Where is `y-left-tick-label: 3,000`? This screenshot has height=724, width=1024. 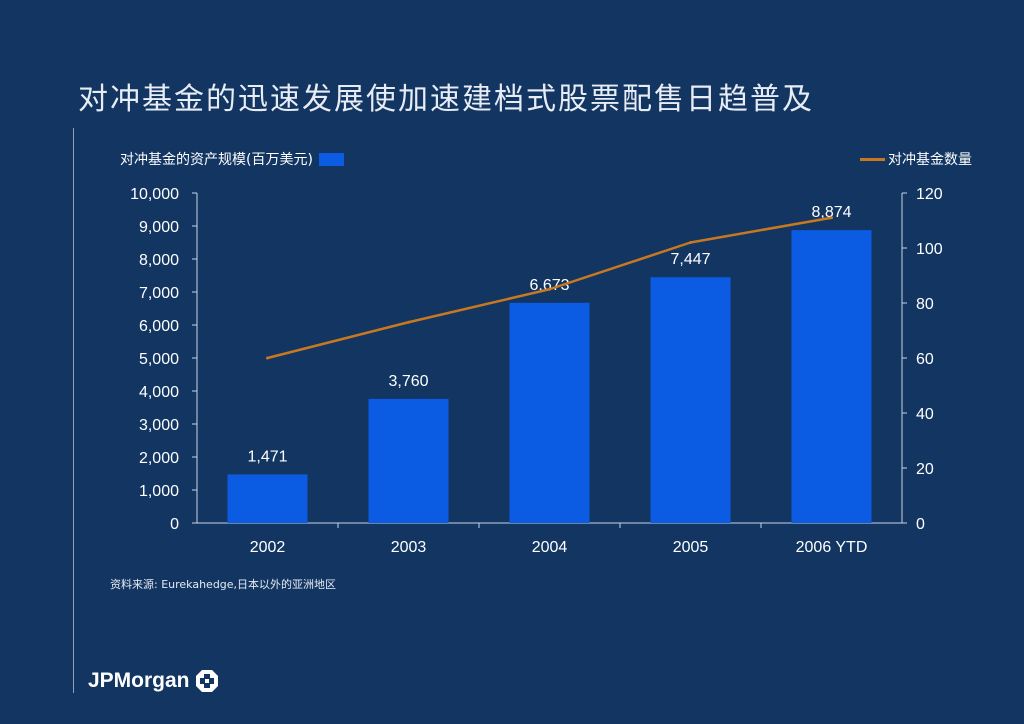 y-left-tick-label: 3,000 is located at coordinates (159, 425).